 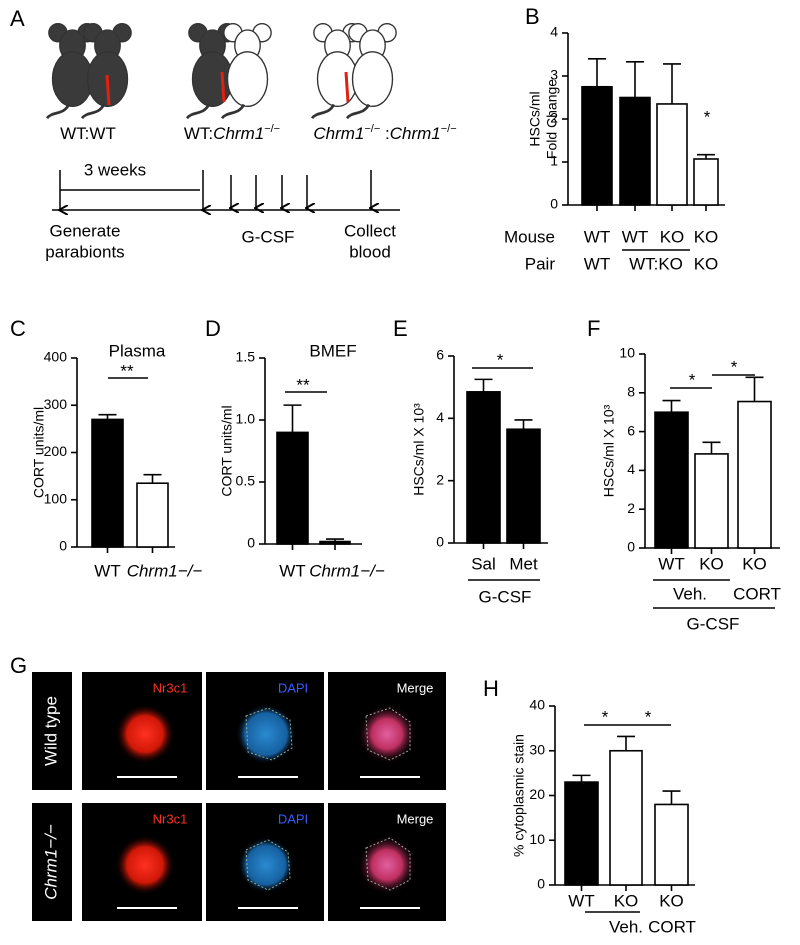 I want to click on y-axis-label: Fold Change, so click(x=552, y=119).